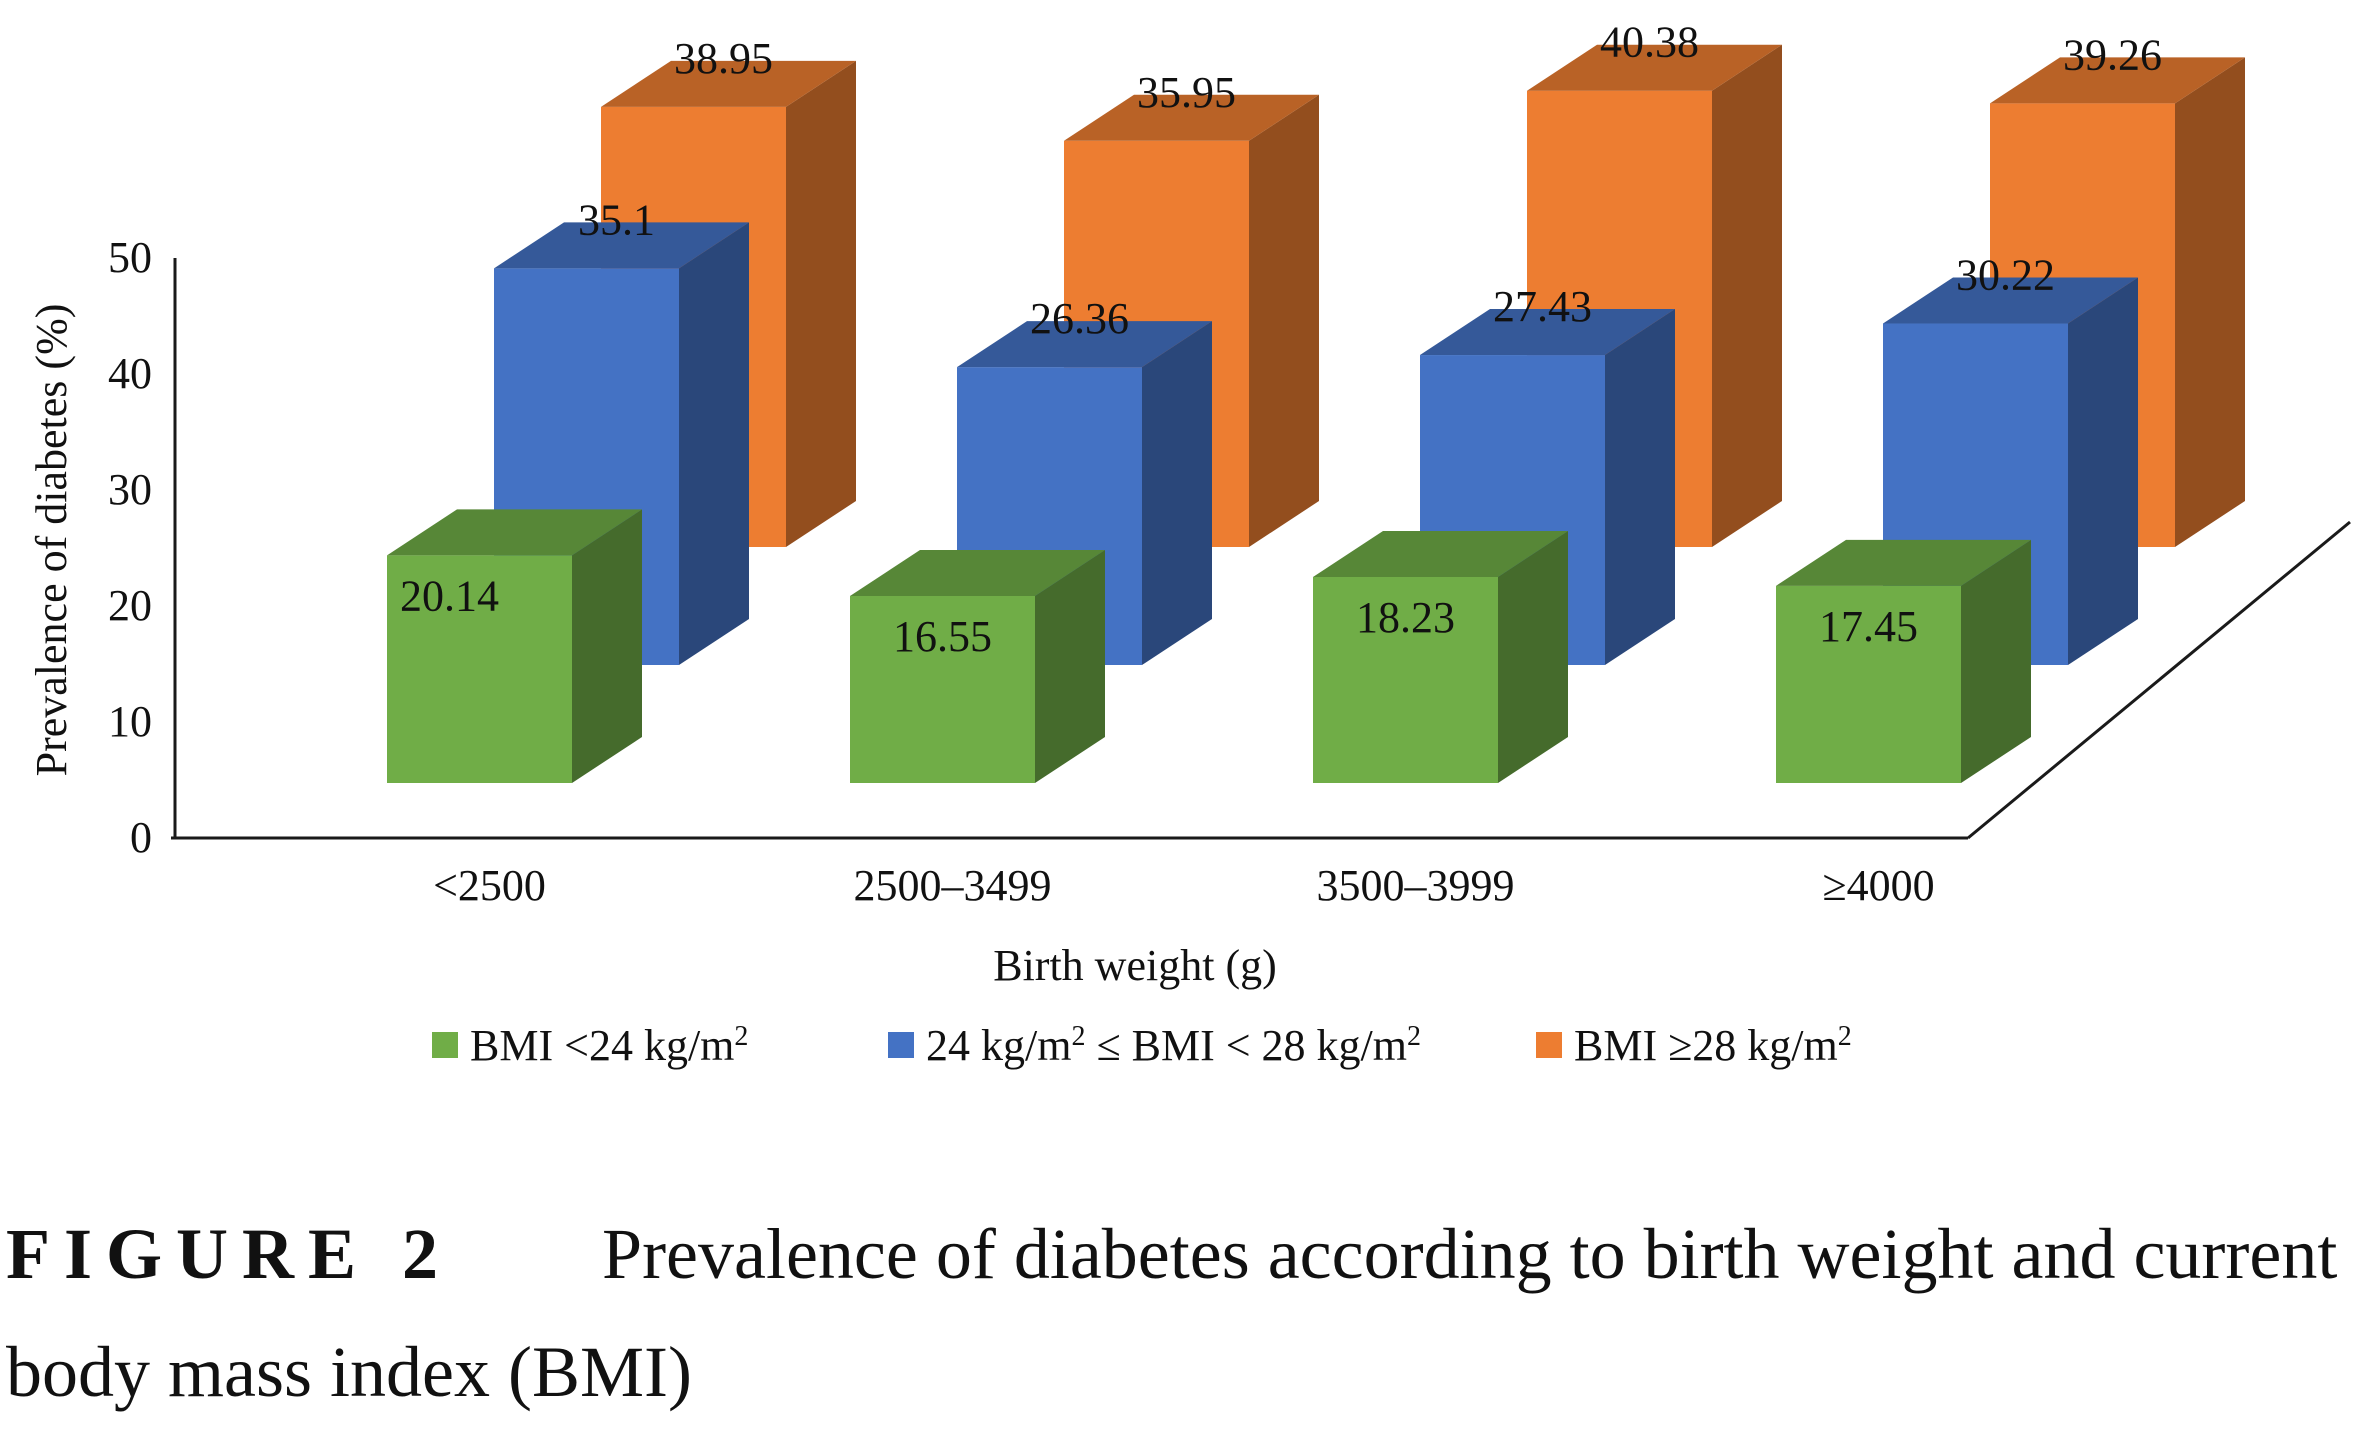 The height and width of the screenshot is (1431, 2362). I want to click on y-tick-label: 10, so click(130, 721).